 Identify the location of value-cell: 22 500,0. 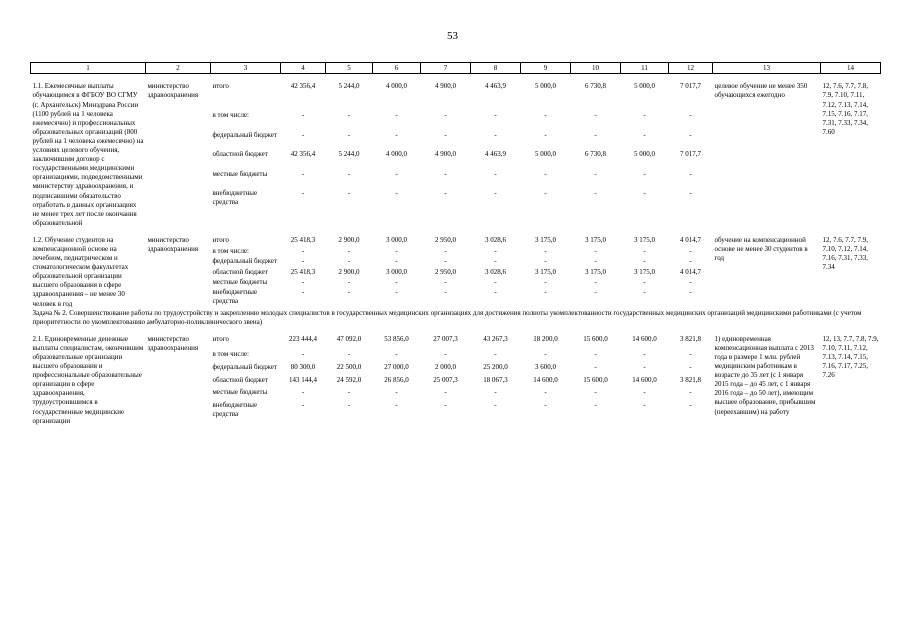
(349, 366).